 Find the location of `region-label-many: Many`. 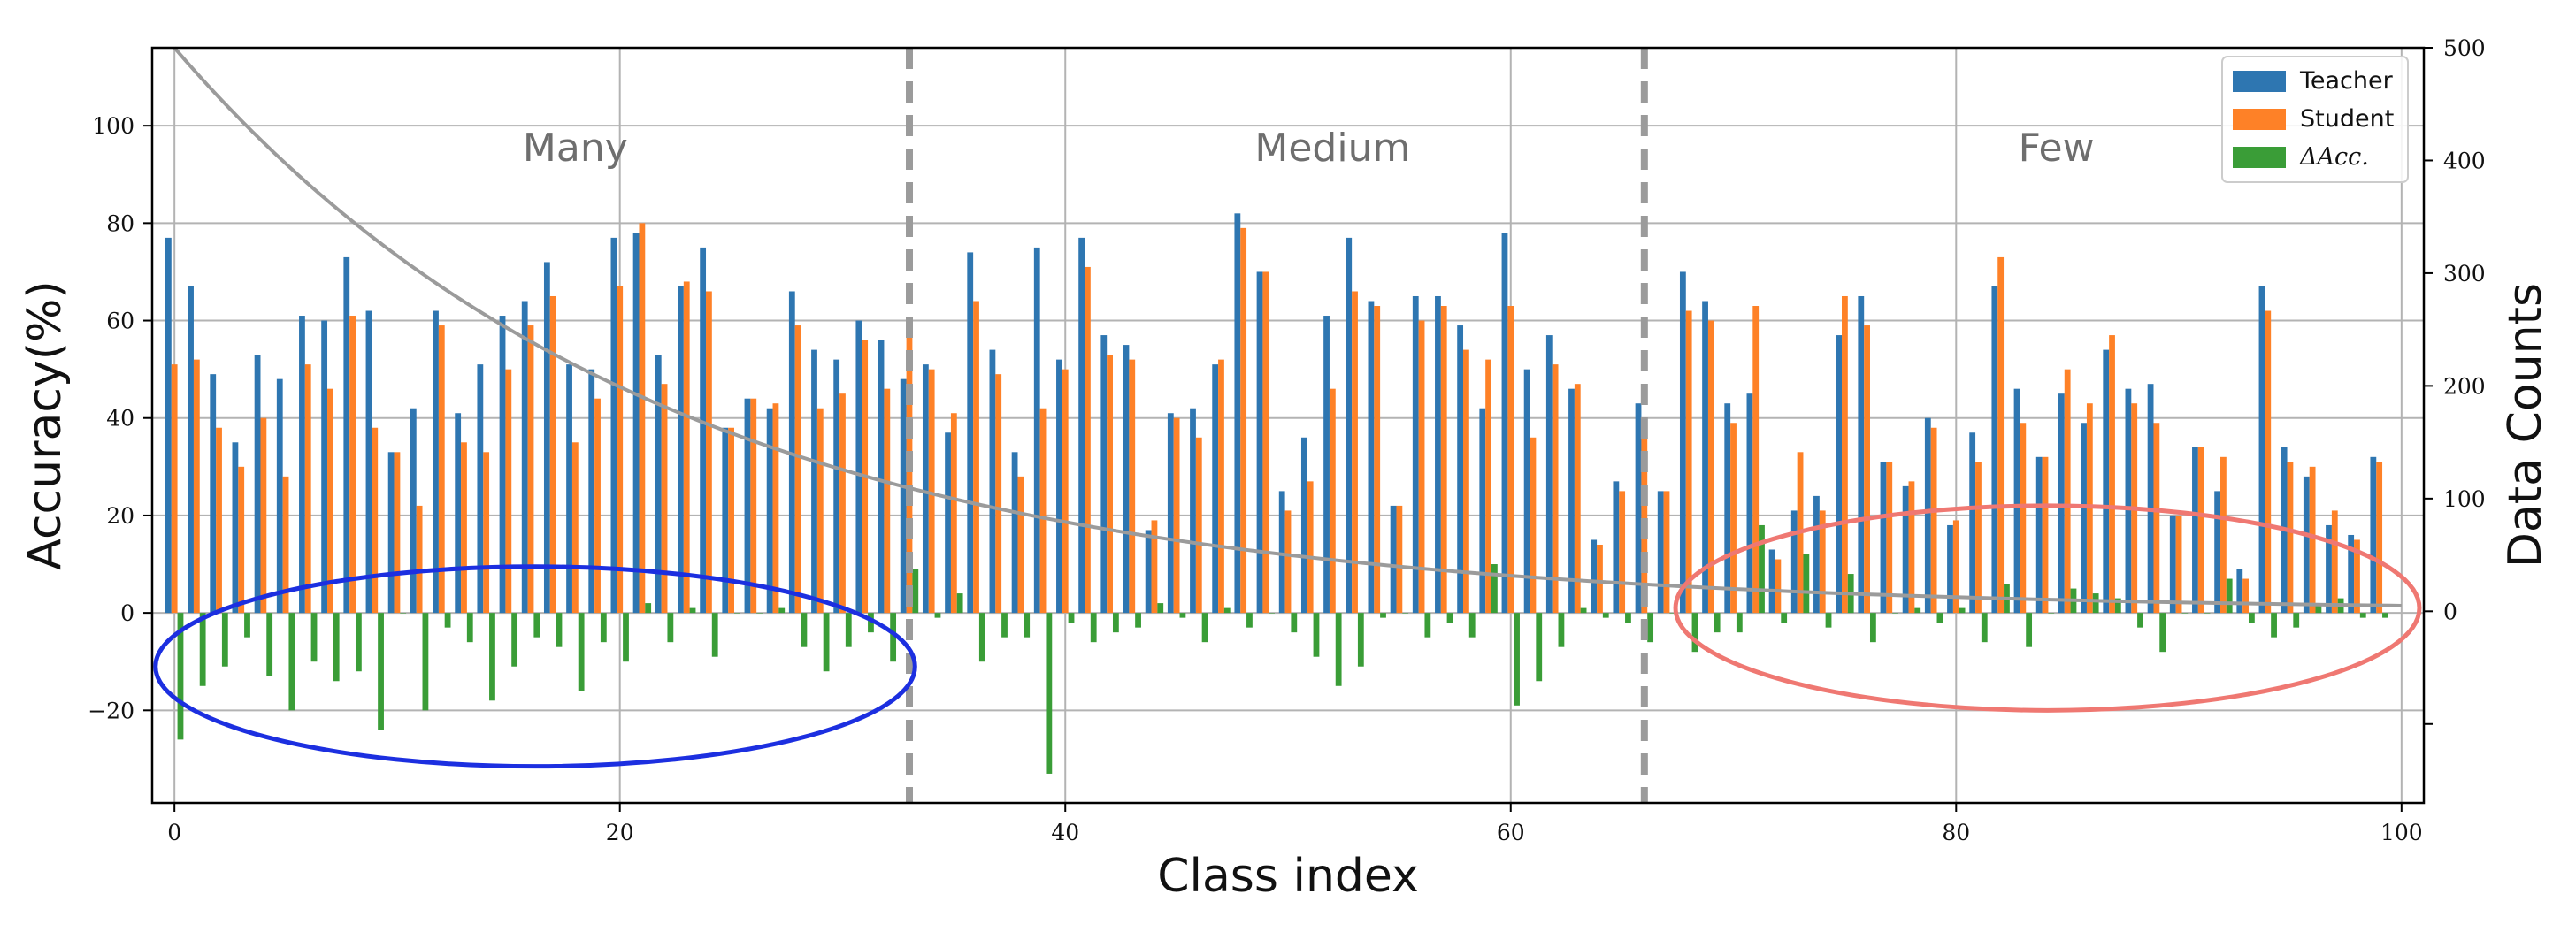

region-label-many: Many is located at coordinates (575, 148).